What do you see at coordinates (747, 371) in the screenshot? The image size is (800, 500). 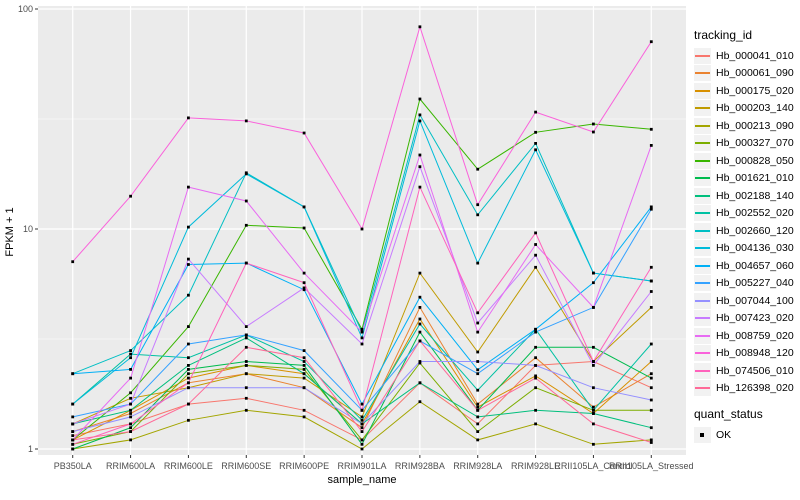 I see `legend-item-Hb_074506_010: Hb_074506_010` at bounding box center [747, 371].